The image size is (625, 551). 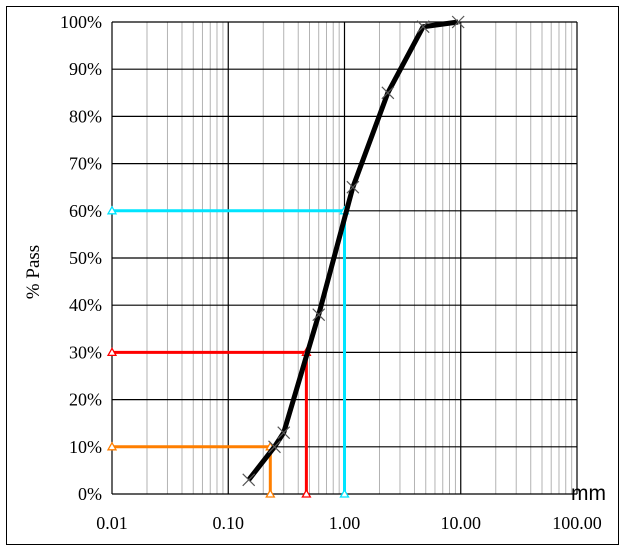 I want to click on x-tick-label: 100.00, so click(x=577, y=523).